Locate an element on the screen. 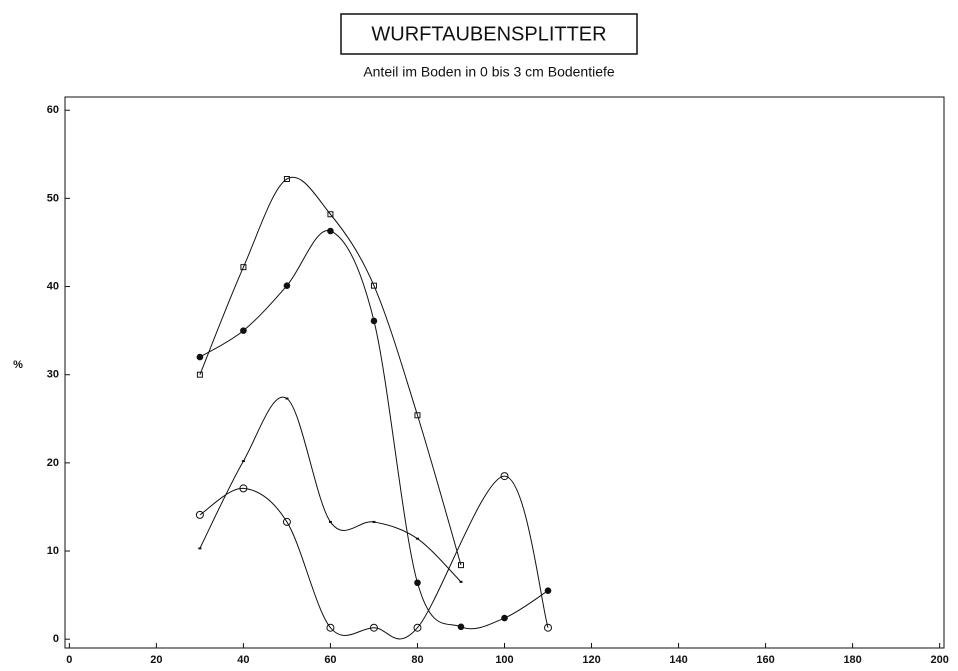 The width and height of the screenshot is (958, 671). x-tick-label: 120 is located at coordinates (591, 660).